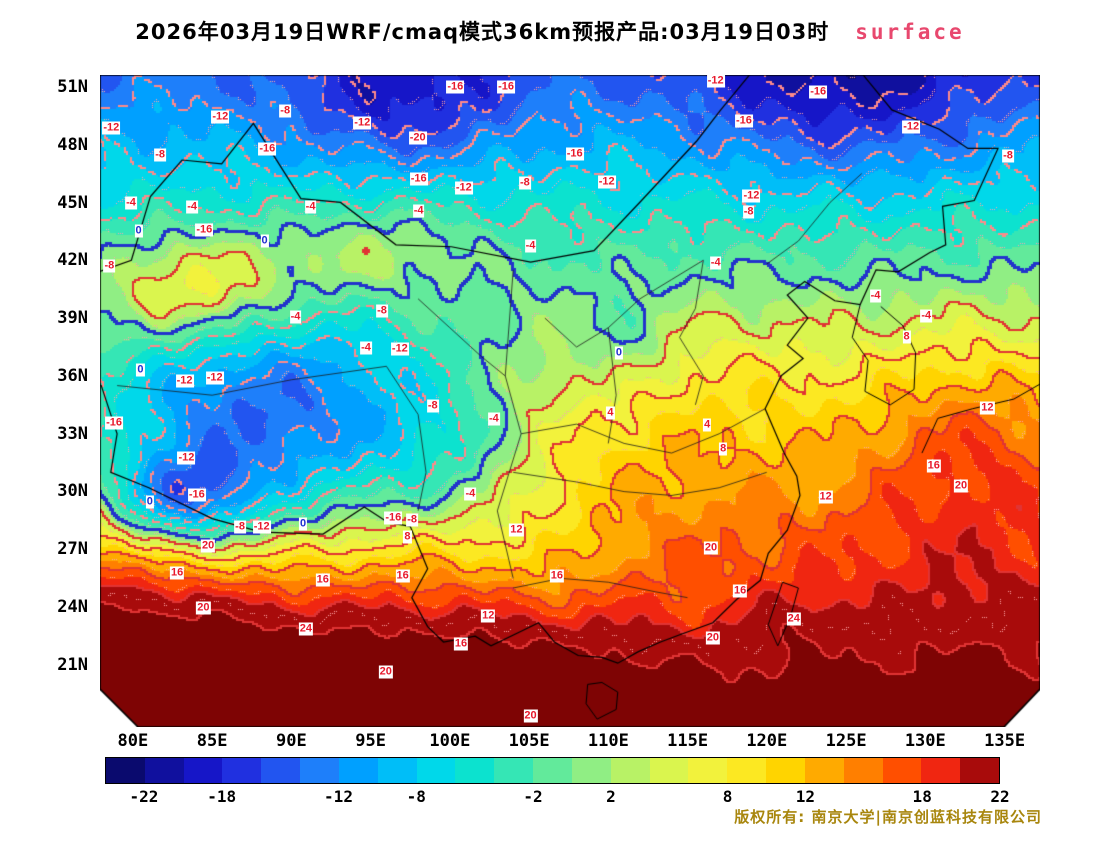 This screenshot has width=1100, height=850. I want to click on colorbar-labels: -22 -18 -12 -8 -2 2 8 12 18 22, so click(557, 798).